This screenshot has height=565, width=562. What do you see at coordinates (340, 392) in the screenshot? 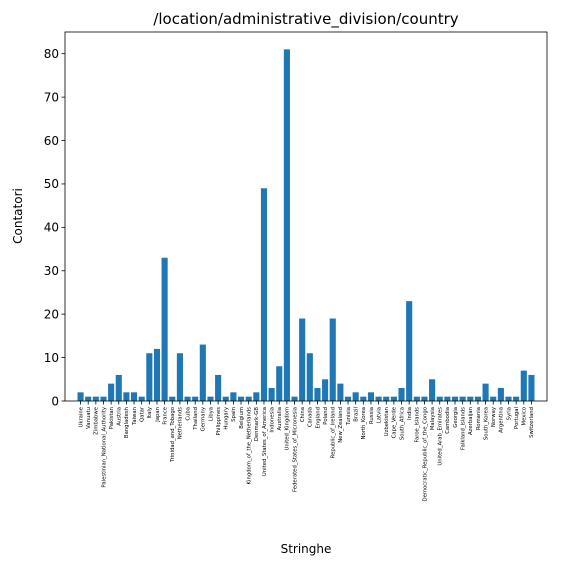
I see `bar-new_zealand` at bounding box center [340, 392].